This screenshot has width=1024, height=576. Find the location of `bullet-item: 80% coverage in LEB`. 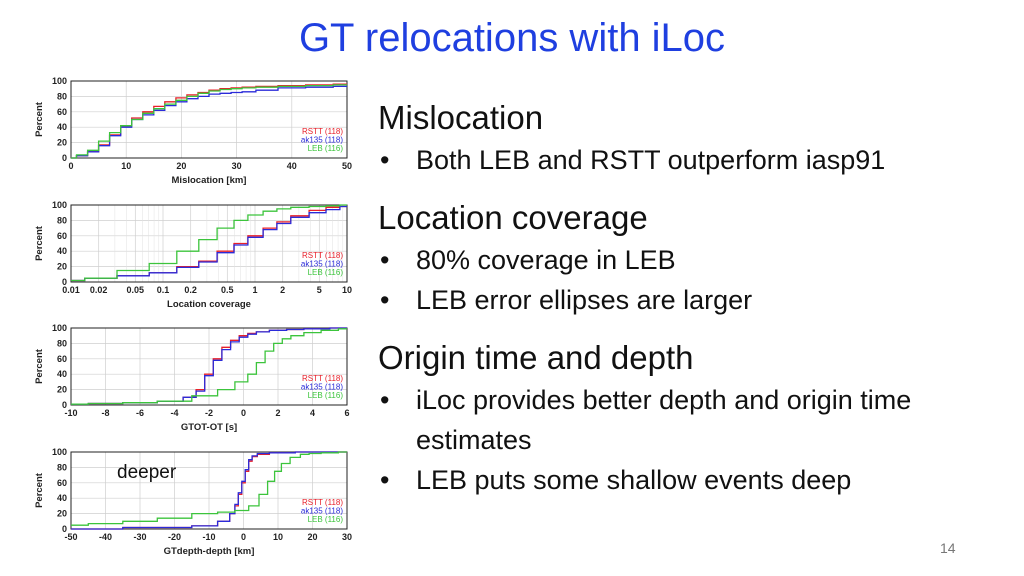

bullet-item: 80% coverage in LEB is located at coordinates (698, 260).